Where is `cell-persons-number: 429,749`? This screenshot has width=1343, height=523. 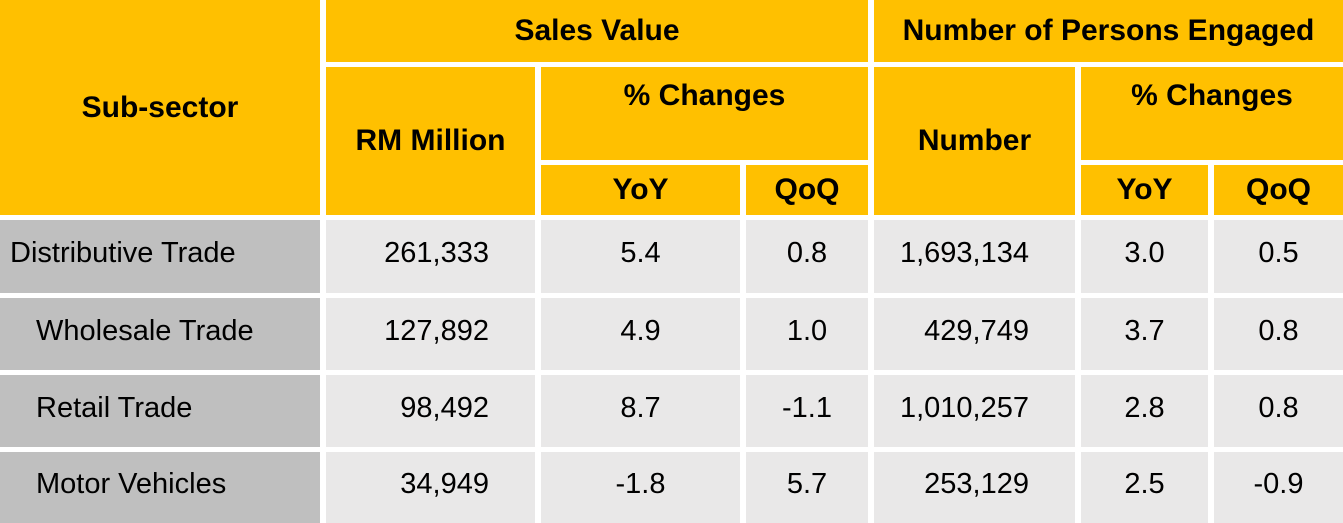
cell-persons-number: 429,749 is located at coordinates (974, 334).